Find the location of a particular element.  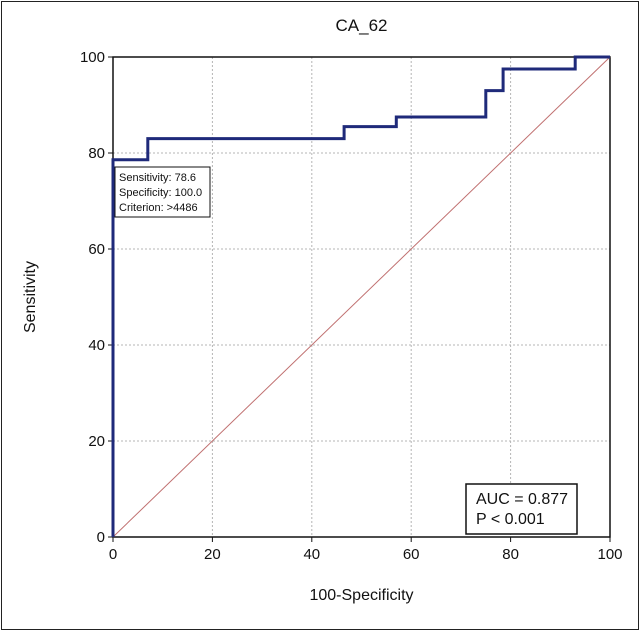

y-tick-label: 20 is located at coordinates (96, 441).